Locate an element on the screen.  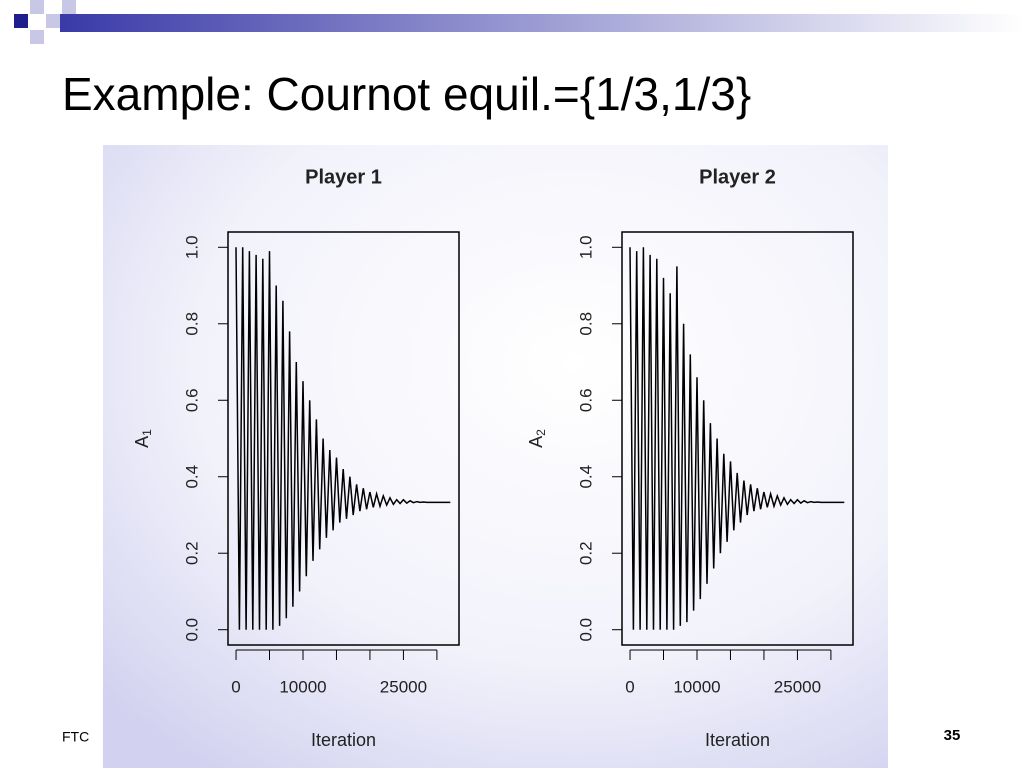
chart-title: Player 2 is located at coordinates (737, 177).